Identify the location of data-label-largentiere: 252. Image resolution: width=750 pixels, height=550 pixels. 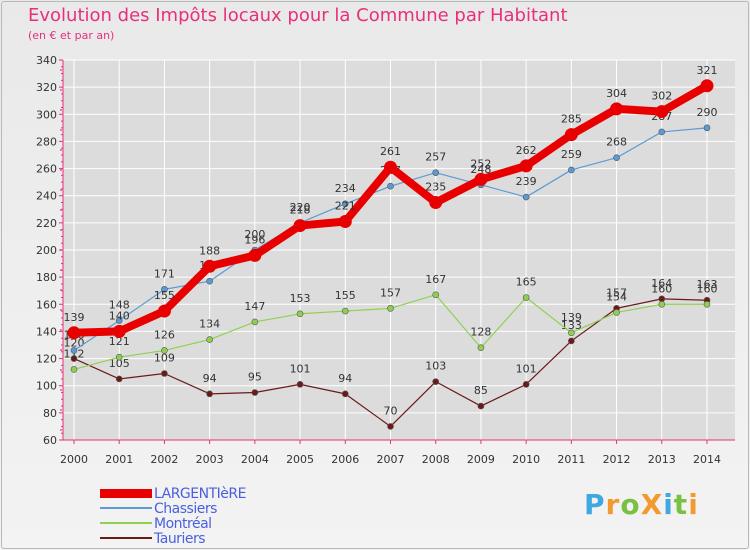
(480, 163).